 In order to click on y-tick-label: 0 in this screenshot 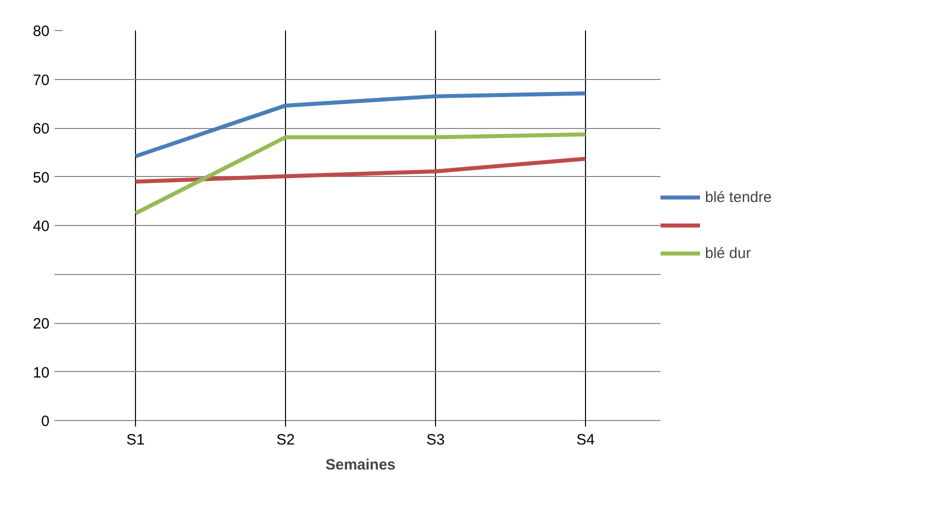, I will do `click(45, 421)`.